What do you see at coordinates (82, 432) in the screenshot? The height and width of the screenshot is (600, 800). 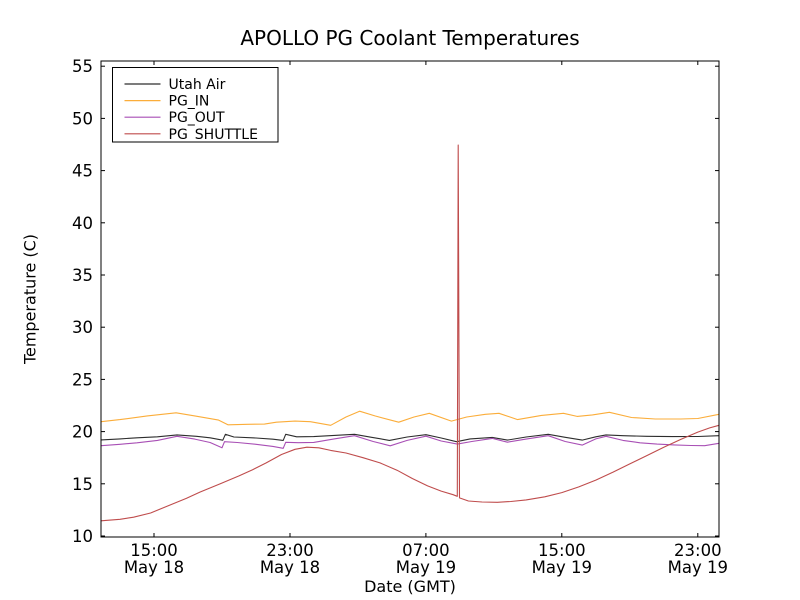 I see `y-tick-label: 20` at bounding box center [82, 432].